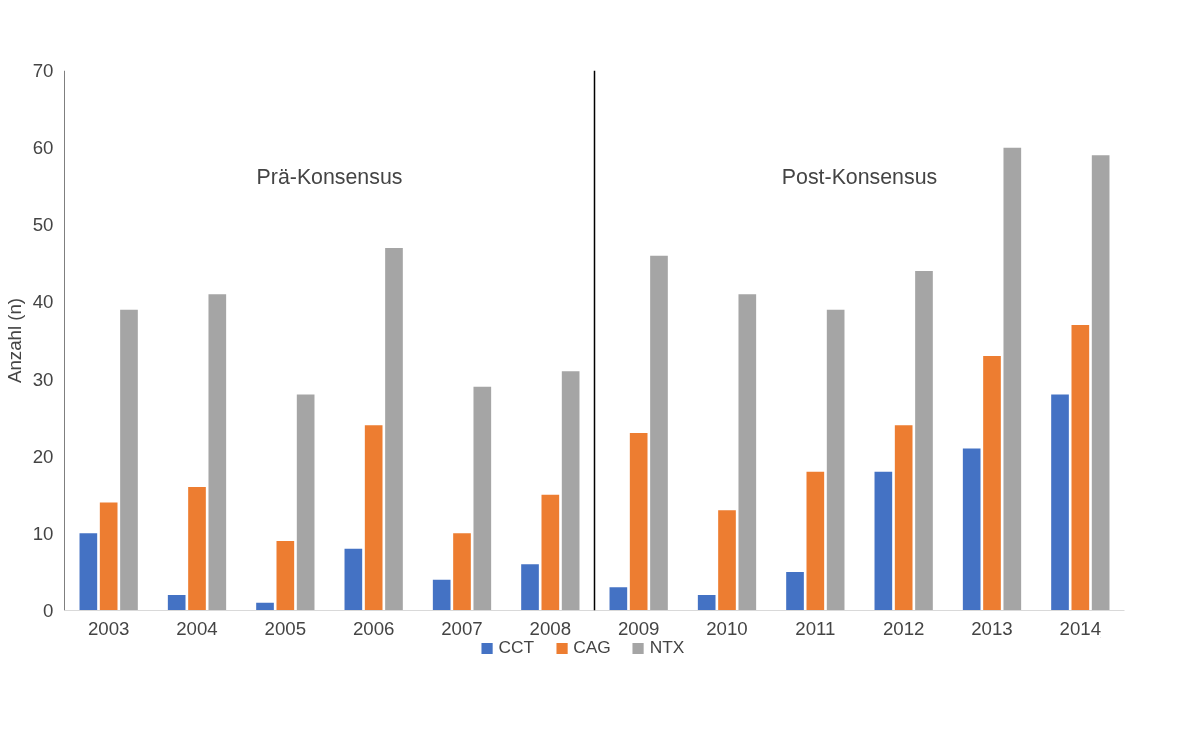  What do you see at coordinates (43, 533) in the screenshot?
I see `y-tick-label: 10` at bounding box center [43, 533].